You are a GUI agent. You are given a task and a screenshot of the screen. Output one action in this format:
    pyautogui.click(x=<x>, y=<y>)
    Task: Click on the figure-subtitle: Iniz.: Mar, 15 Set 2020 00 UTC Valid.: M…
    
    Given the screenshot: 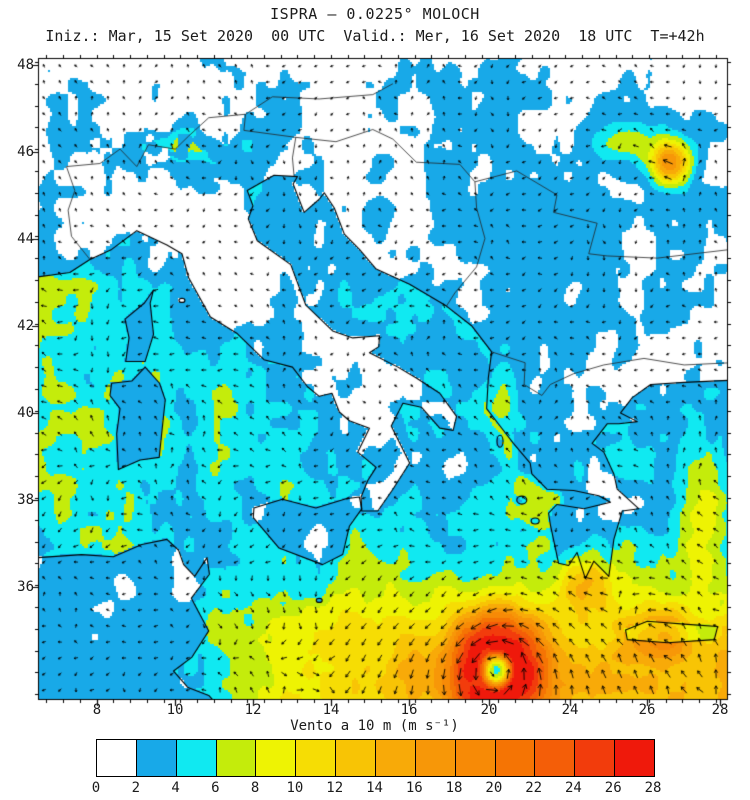 What is the action you would take?
    pyautogui.click(x=375, y=36)
    